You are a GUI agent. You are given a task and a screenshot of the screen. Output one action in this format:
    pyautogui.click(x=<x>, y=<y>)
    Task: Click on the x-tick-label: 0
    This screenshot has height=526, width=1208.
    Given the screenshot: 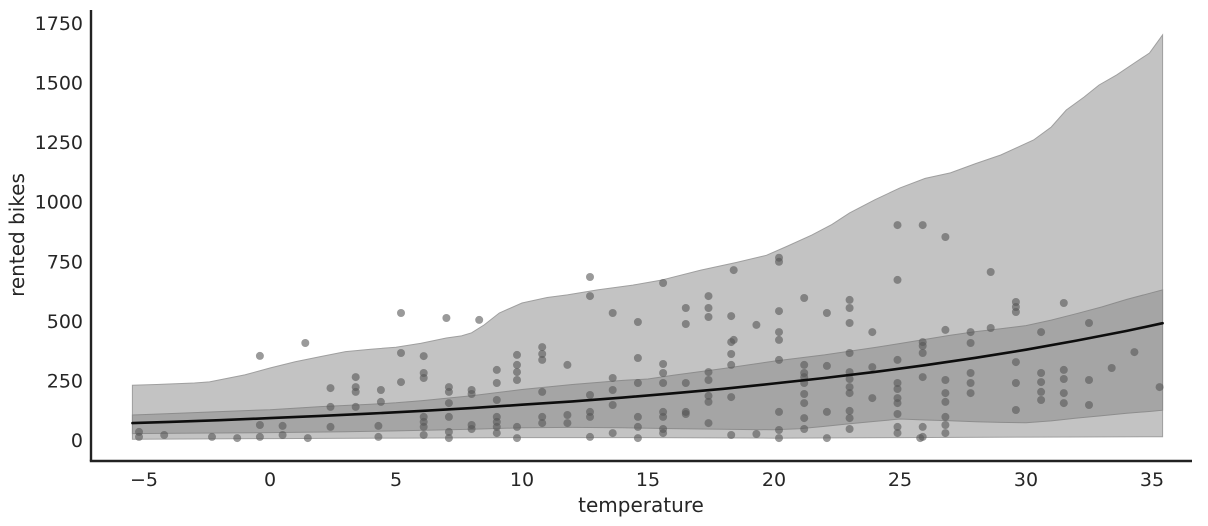 What is the action you would take?
    pyautogui.click(x=270, y=480)
    